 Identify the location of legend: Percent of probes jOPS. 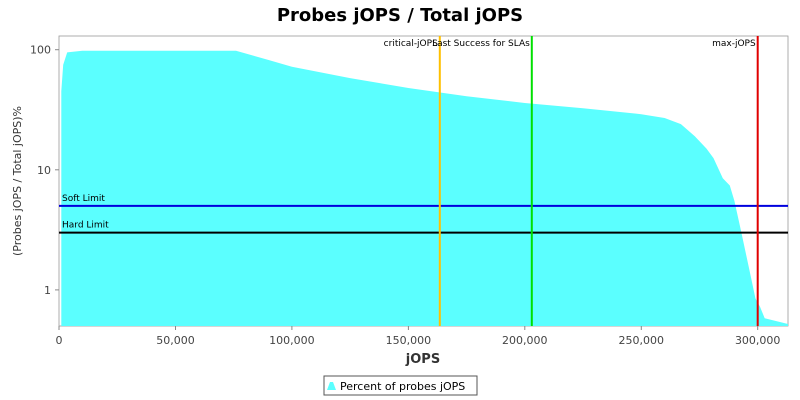
(400, 385).